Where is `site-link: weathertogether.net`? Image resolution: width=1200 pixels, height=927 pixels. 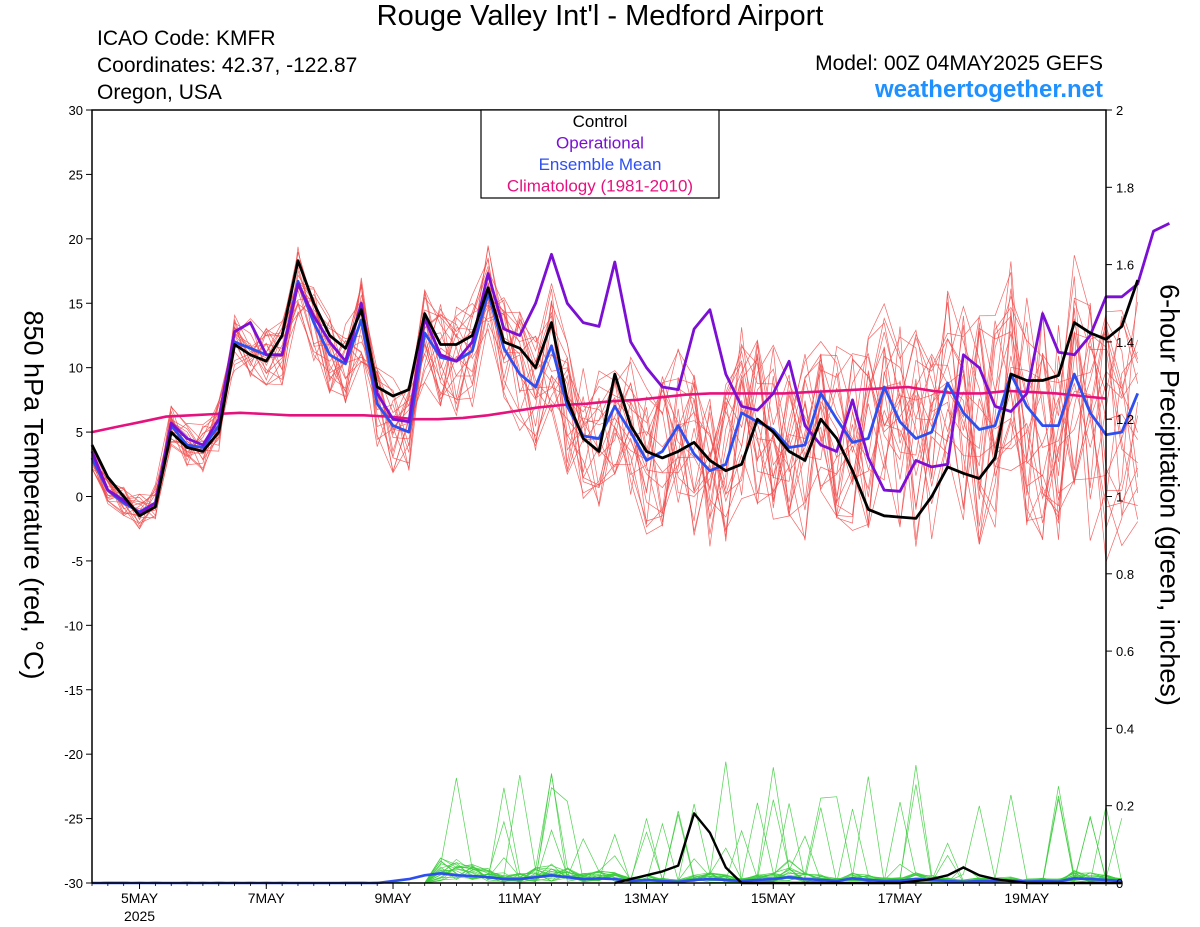
site-link: weathertogether.net is located at coordinates (988, 89).